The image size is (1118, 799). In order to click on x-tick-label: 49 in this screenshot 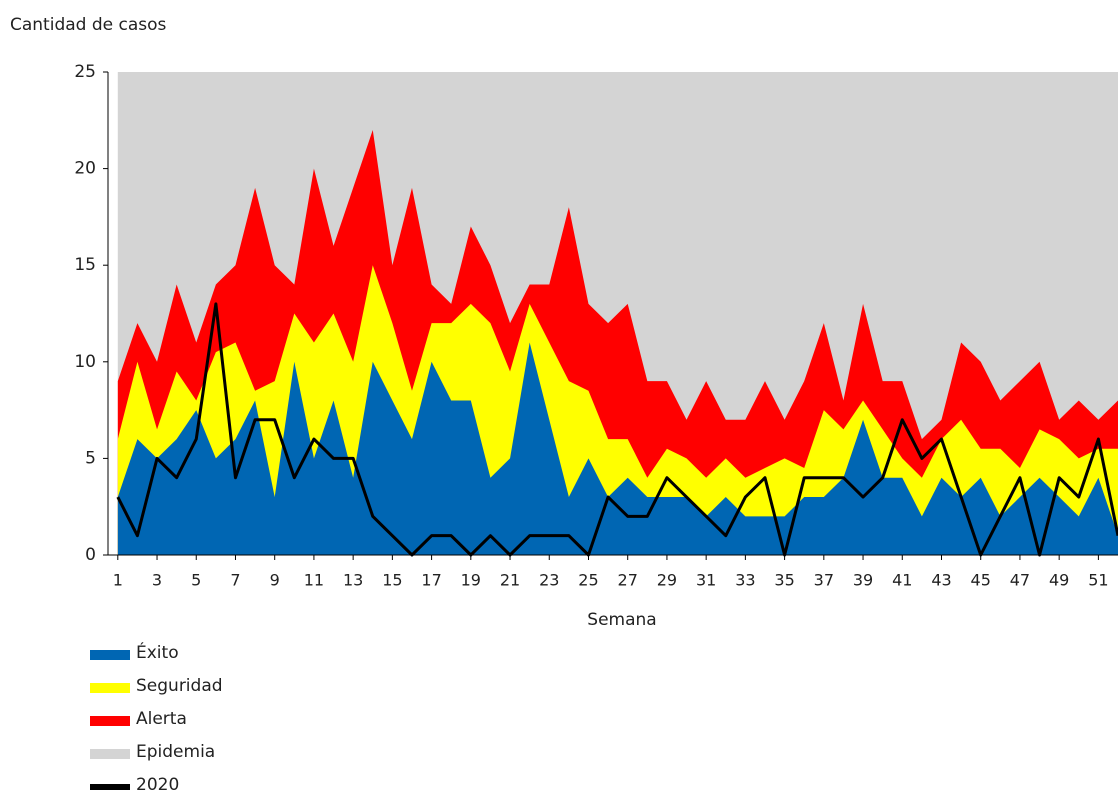, I will do `click(1059, 580)`.